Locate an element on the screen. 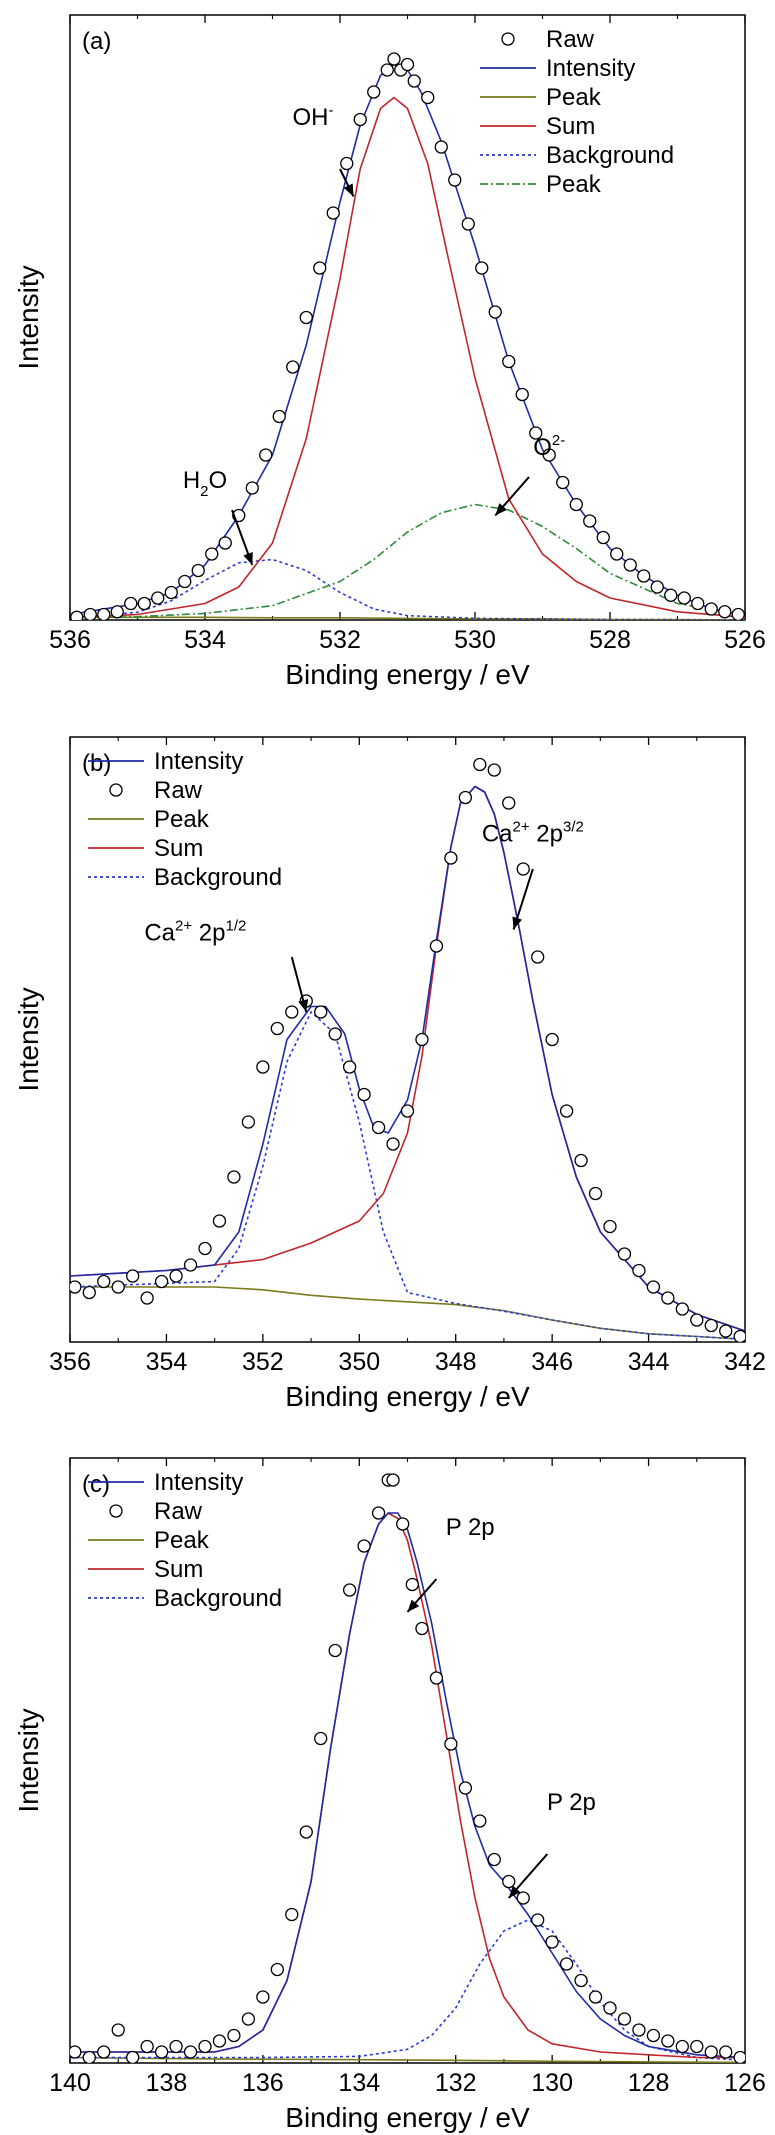  legend-entry: Raw is located at coordinates (156, 1511).